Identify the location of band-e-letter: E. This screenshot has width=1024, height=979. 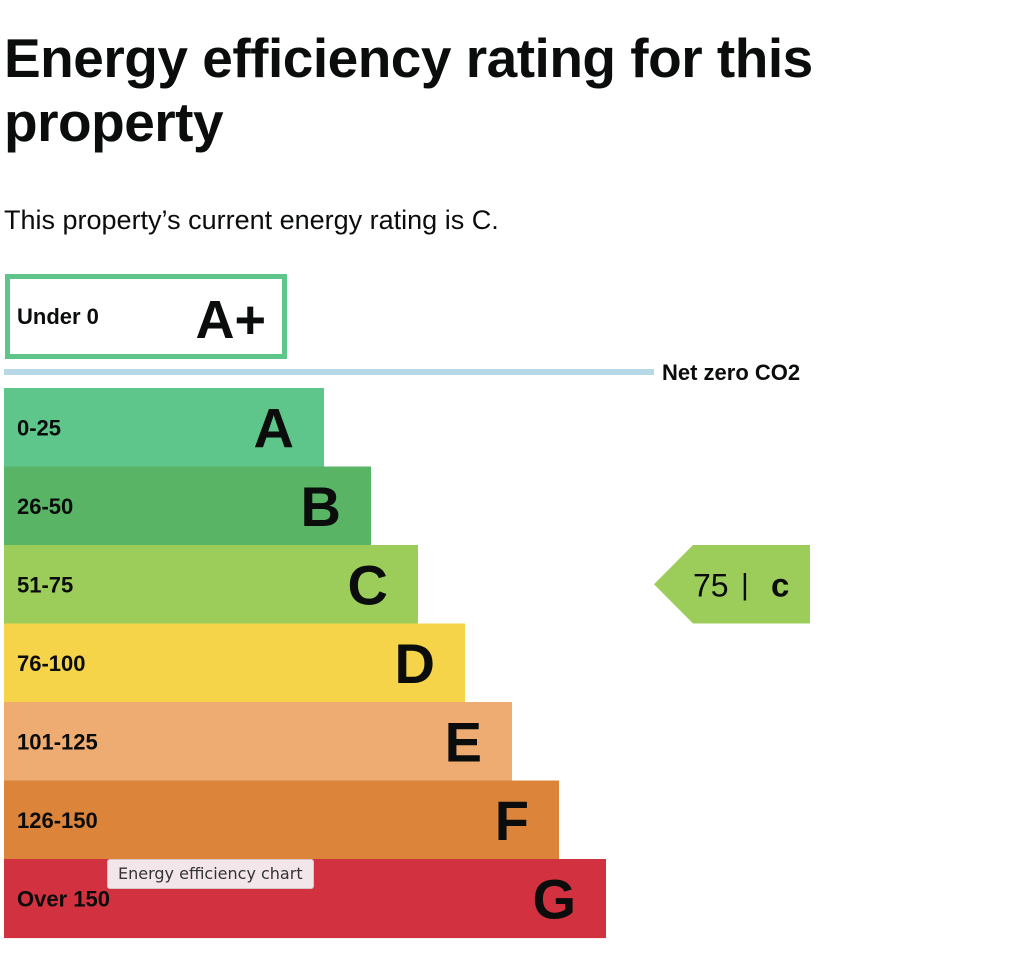
(463, 741).